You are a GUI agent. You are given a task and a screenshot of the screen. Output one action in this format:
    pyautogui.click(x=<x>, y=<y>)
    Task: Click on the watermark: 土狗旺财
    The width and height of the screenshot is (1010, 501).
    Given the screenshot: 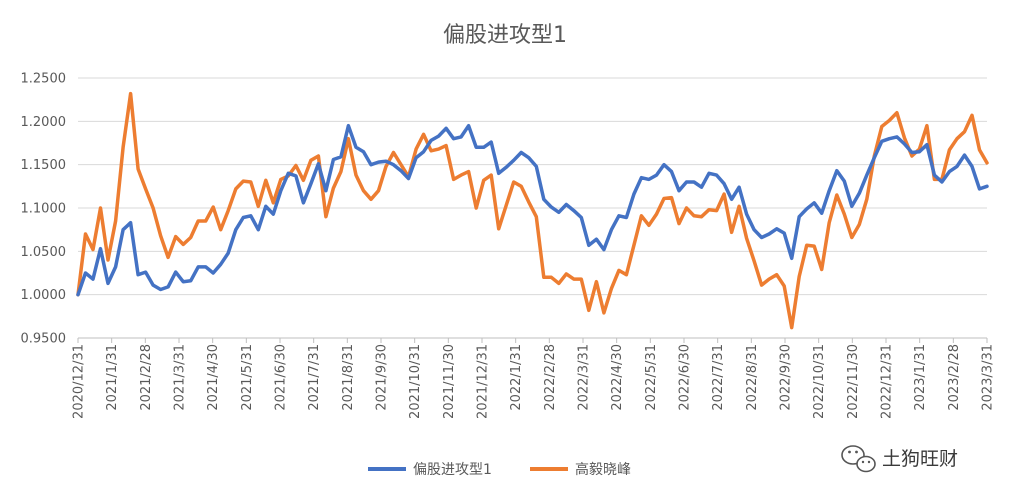 What is the action you would take?
    pyautogui.click(x=899, y=459)
    